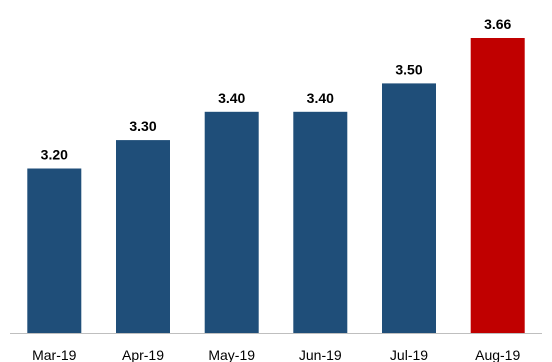  I want to click on value-label-apr-19: 3.30, so click(142, 126).